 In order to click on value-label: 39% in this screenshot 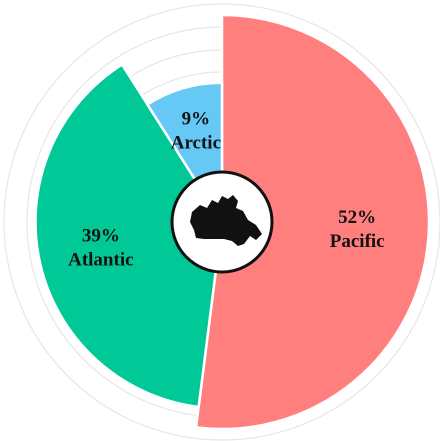, I will do `click(101, 235)`.